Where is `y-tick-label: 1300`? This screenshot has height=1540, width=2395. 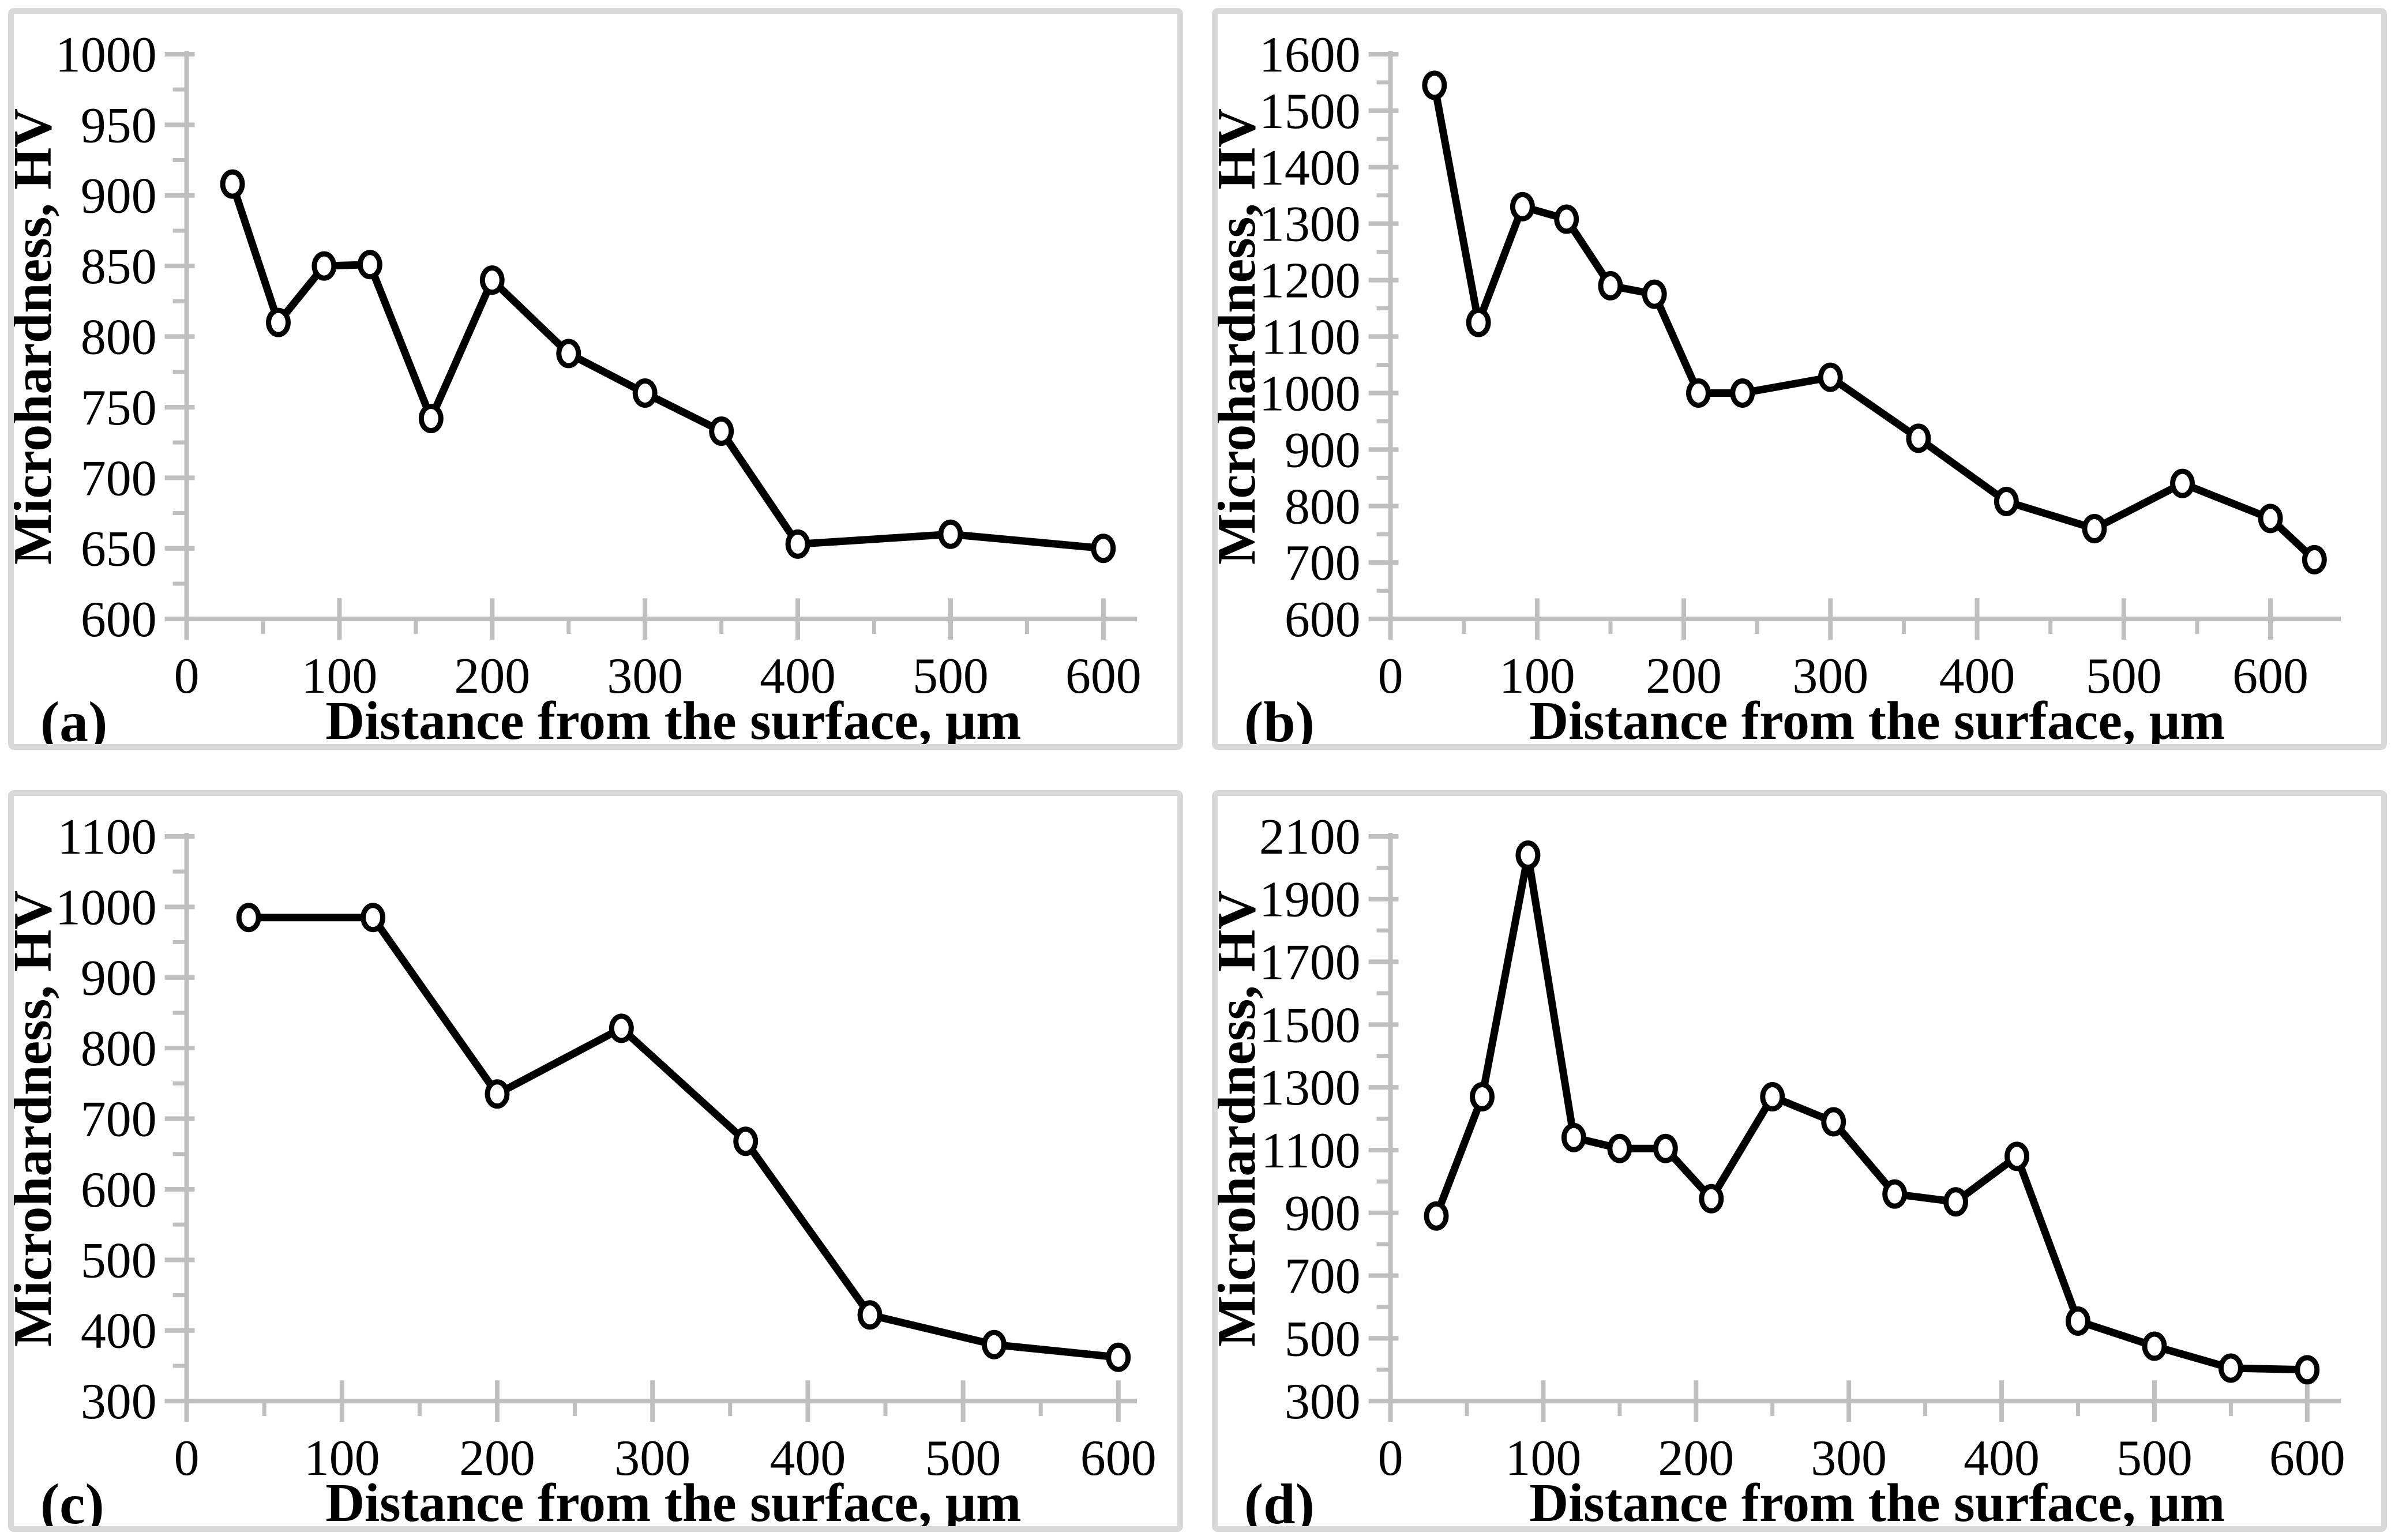
y-tick-label: 1300 is located at coordinates (1310, 1088).